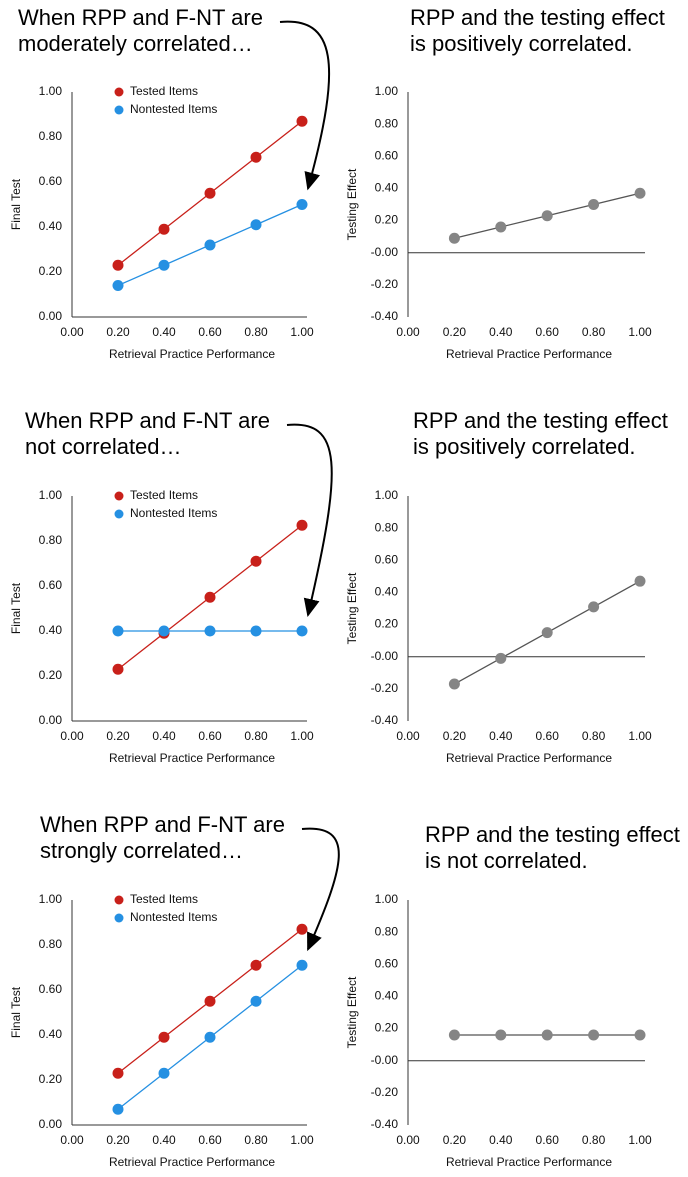 Image resolution: width=688 pixels, height=1177 pixels. Describe the element at coordinates (387, 220) in the screenshot. I see `y-tick-label: 0.20` at that location.